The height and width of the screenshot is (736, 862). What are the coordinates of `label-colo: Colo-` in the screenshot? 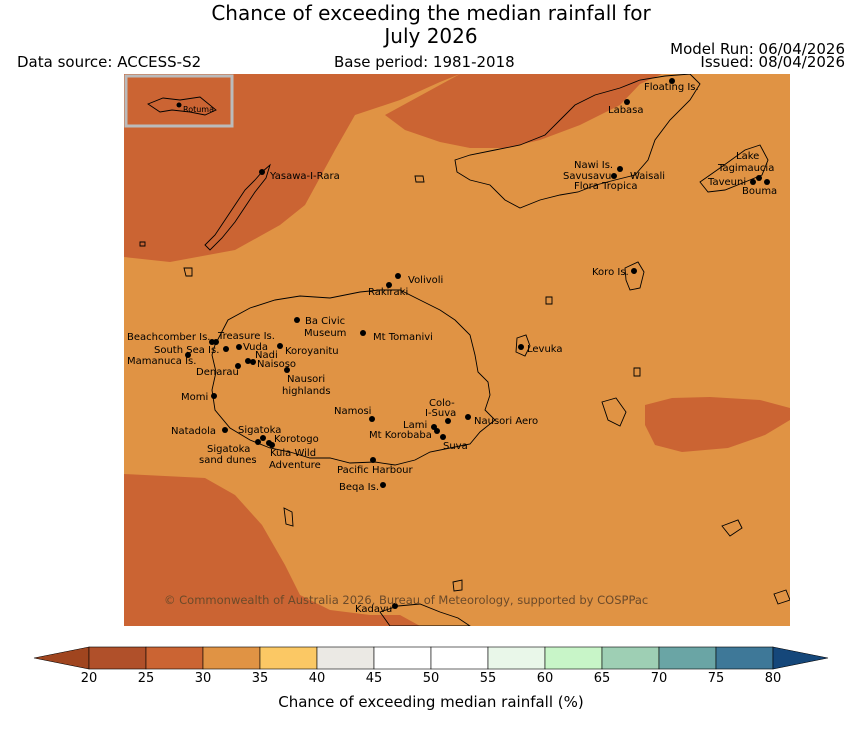 It's located at (442, 403).